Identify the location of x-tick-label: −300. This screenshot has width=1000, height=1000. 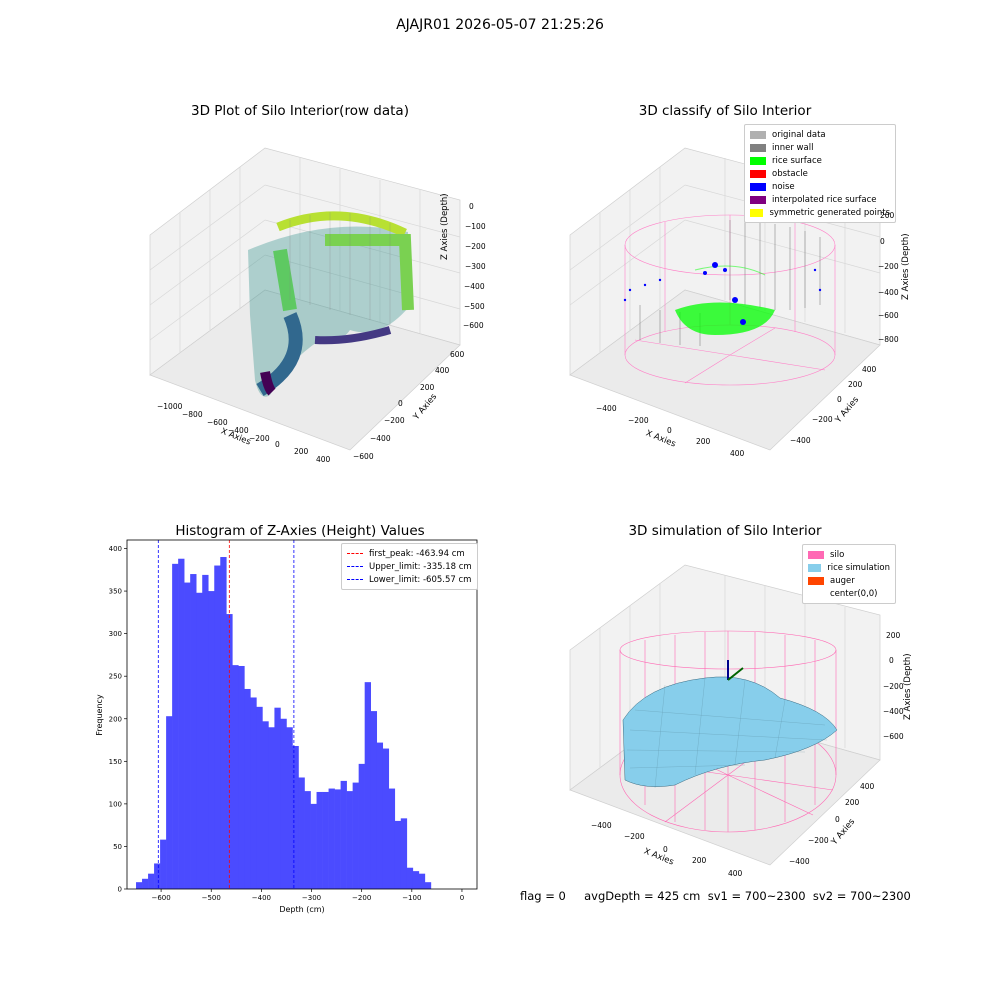
(311, 898).